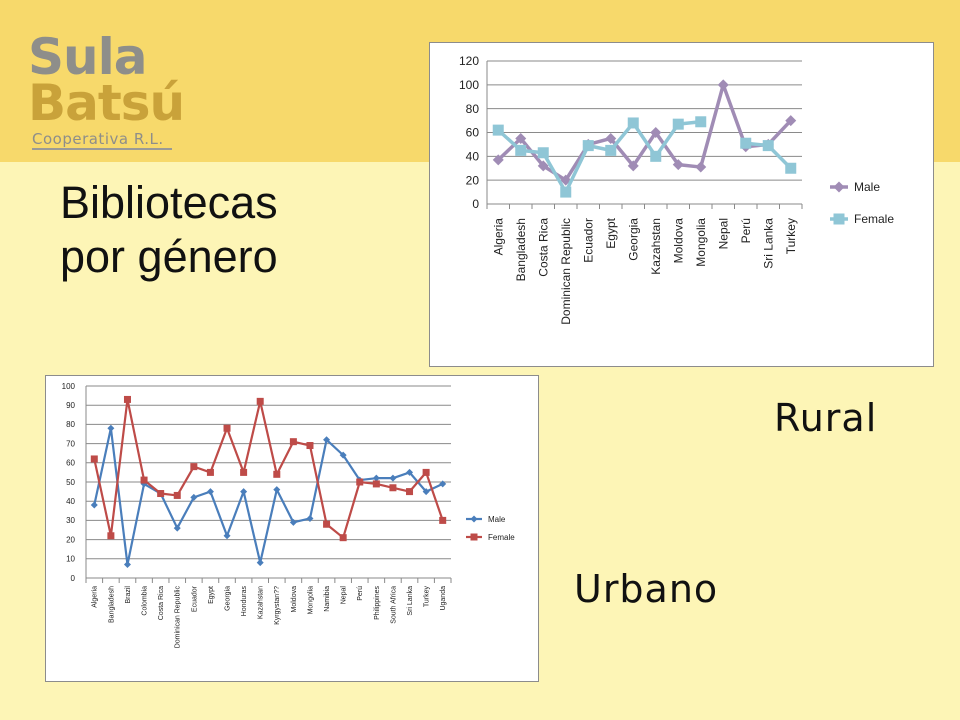 Image resolution: width=960 pixels, height=720 pixels. What do you see at coordinates (169, 202) in the screenshot?
I see `slide-title-line-1: Bibliotecas` at bounding box center [169, 202].